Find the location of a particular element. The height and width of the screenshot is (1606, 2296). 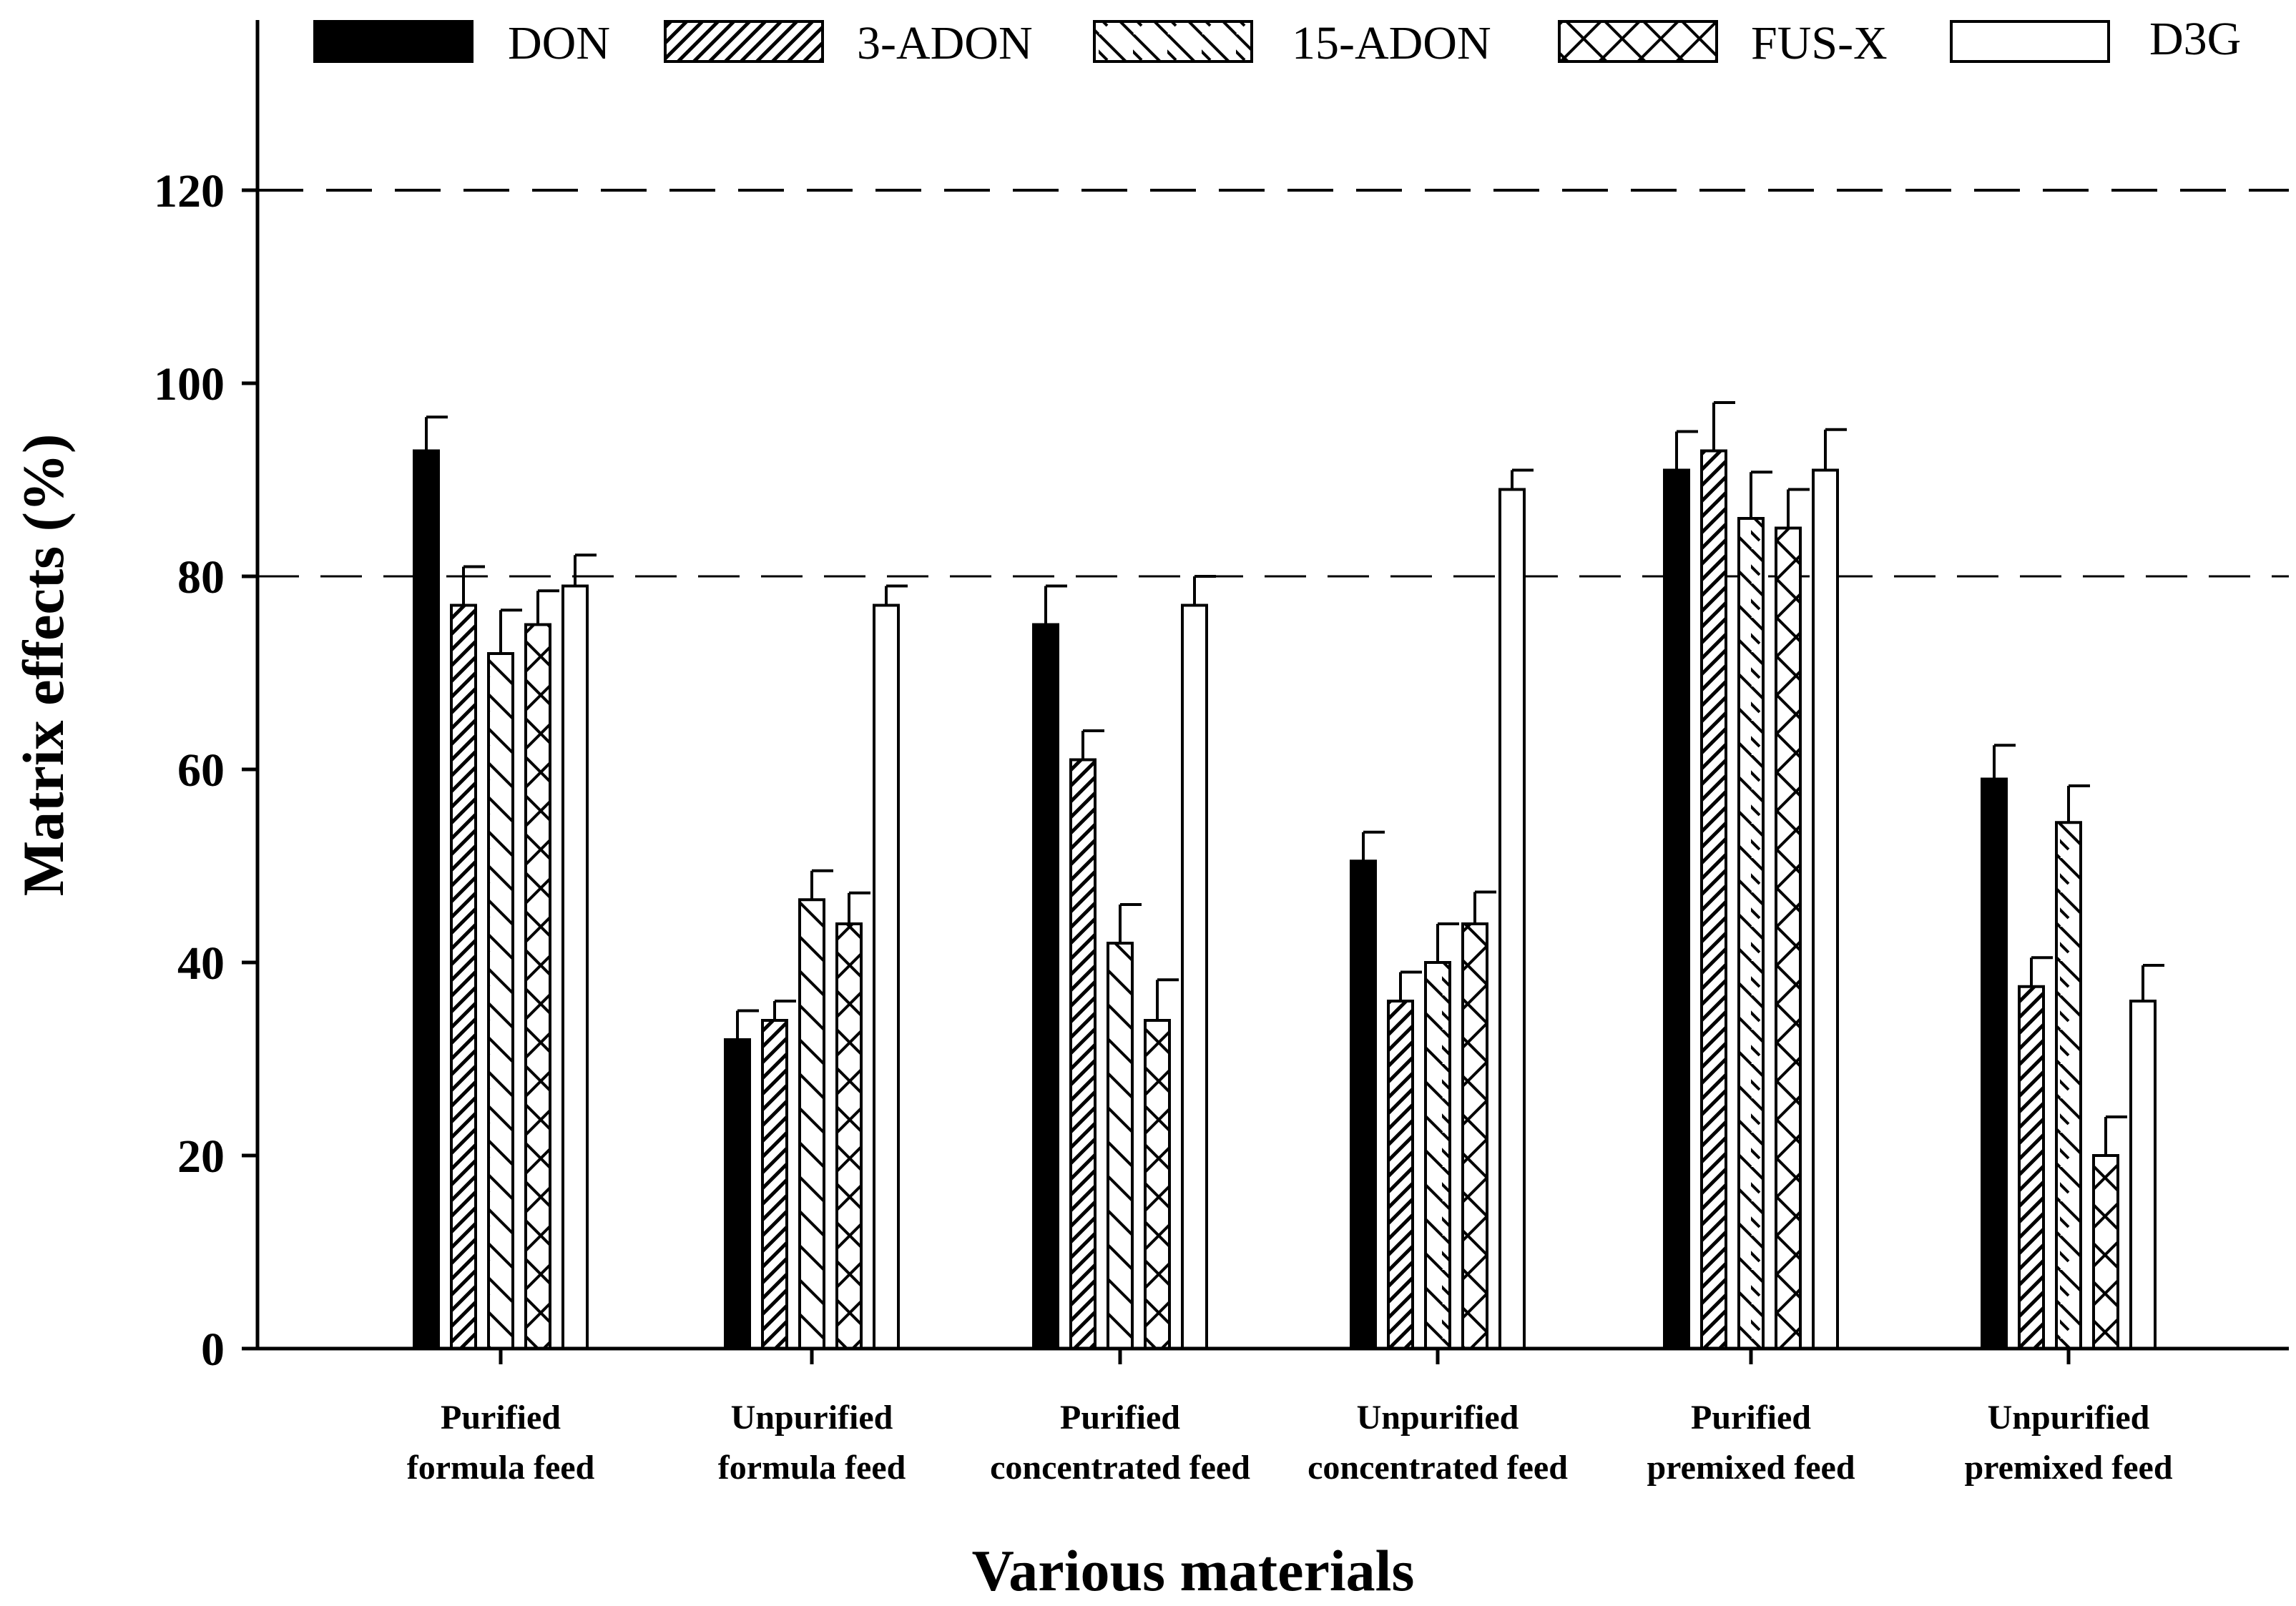

category-label: Unpurified premixed feed is located at coordinates (2068, 1443).